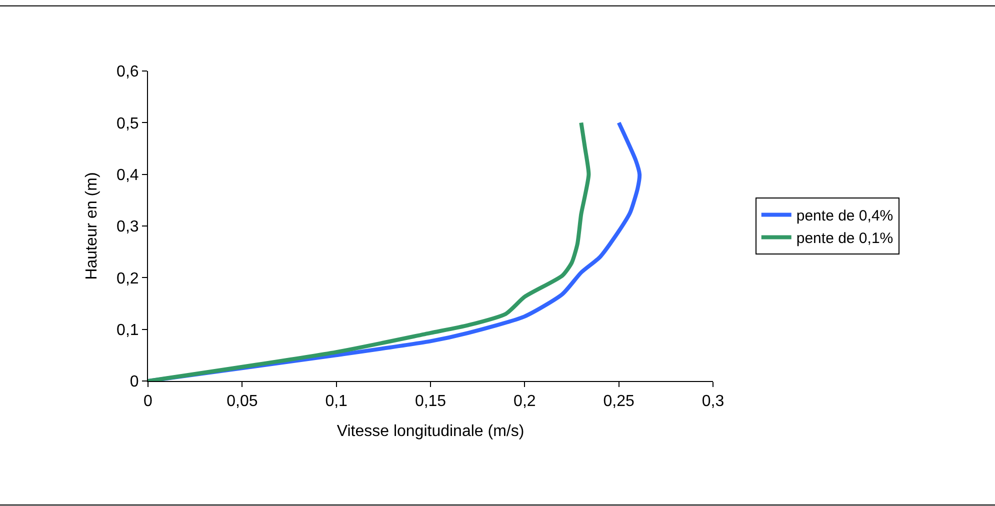  Describe the element at coordinates (430, 401) in the screenshot. I see `x-tick-label: 0,15` at that location.